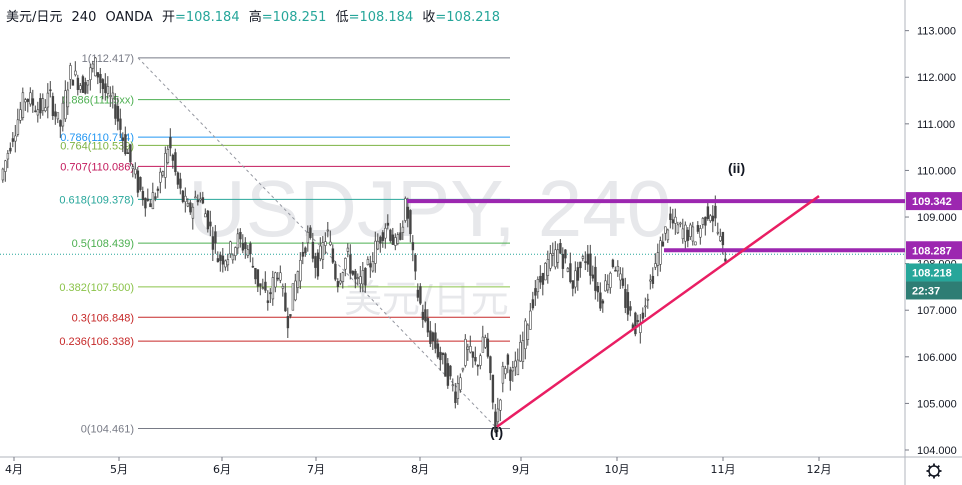  What do you see at coordinates (934, 272) in the screenshot?
I see `price-tag-last-bg` at bounding box center [934, 272].